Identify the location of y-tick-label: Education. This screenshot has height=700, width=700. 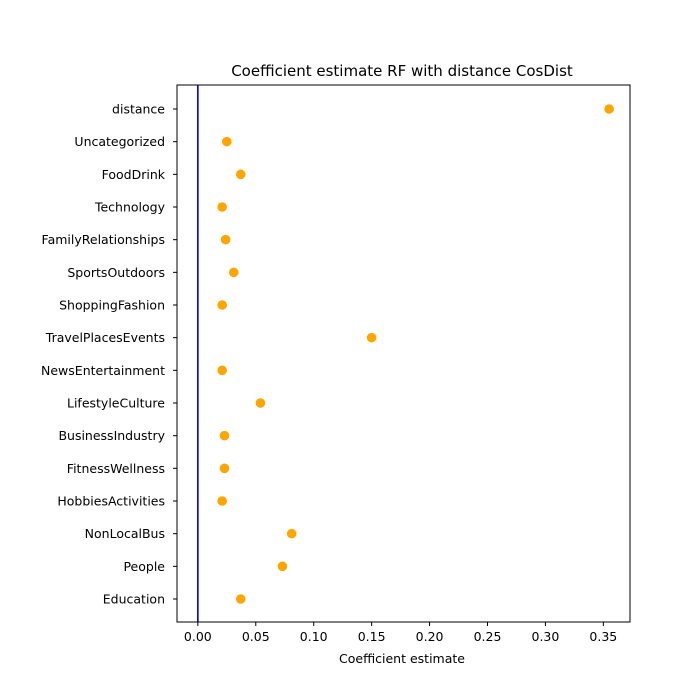
(134, 599).